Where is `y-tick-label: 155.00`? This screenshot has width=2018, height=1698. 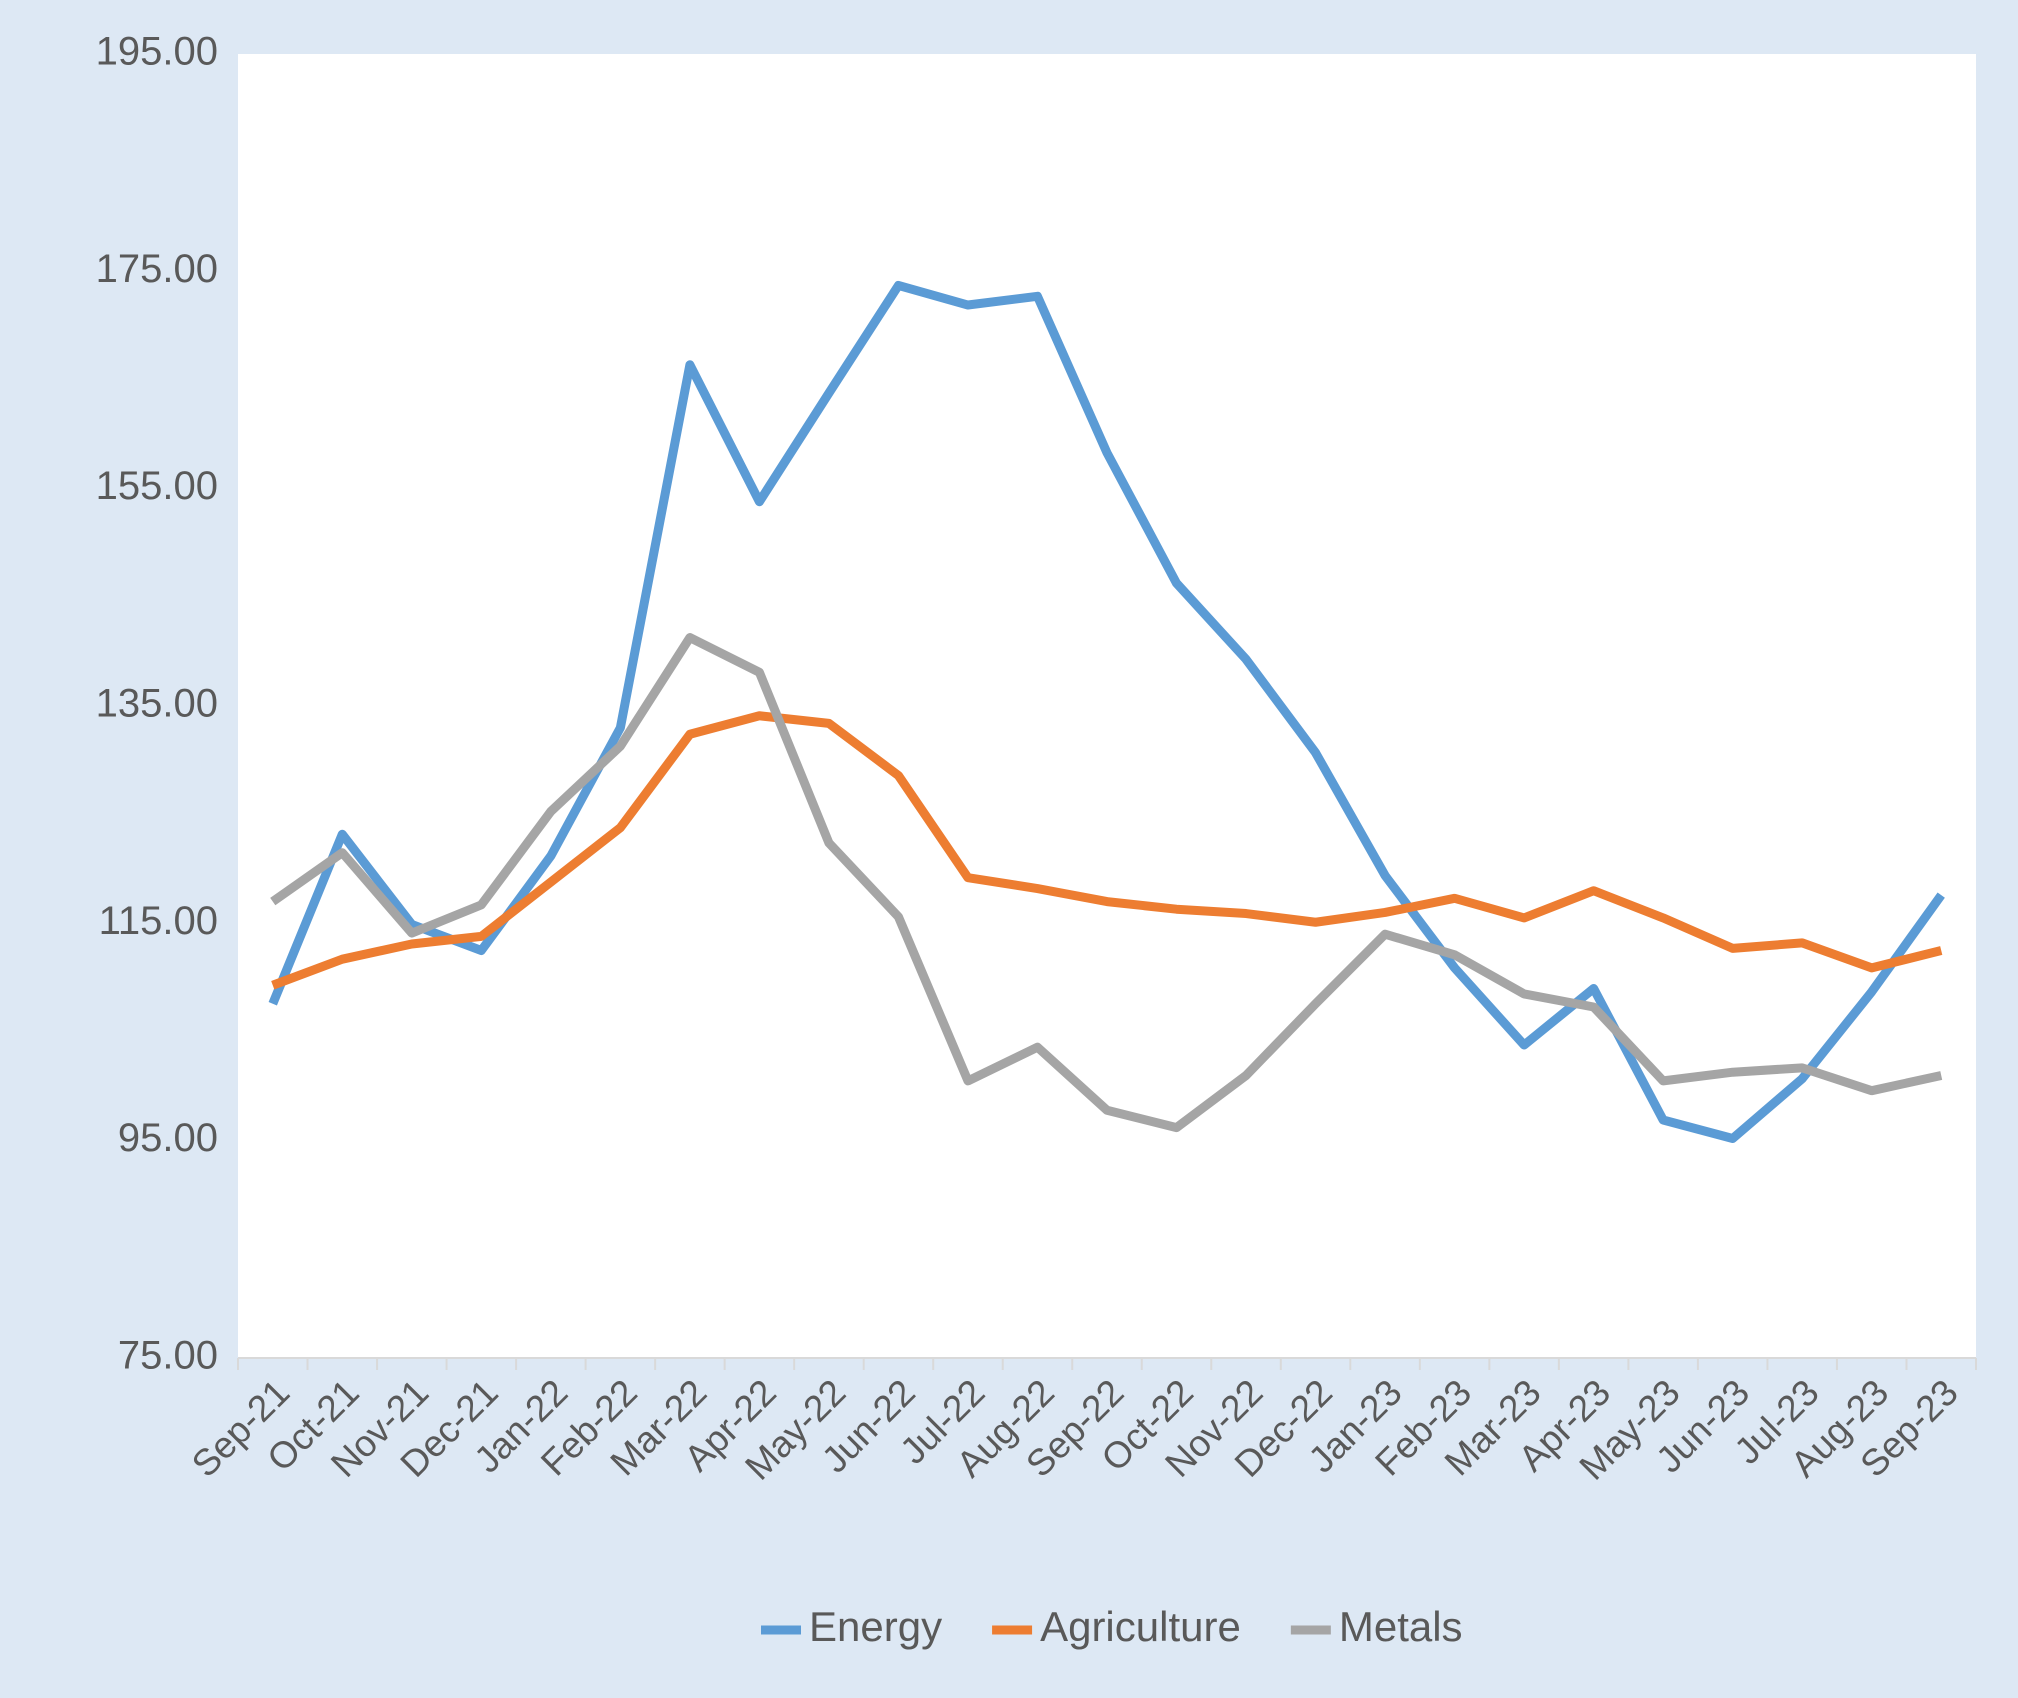
y-tick-label: 155.00 is located at coordinates (157, 486).